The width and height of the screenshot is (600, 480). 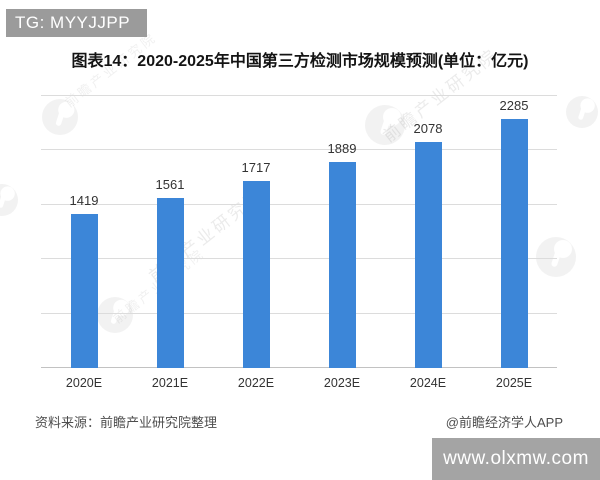 What do you see at coordinates (342, 383) in the screenshot?
I see `x-axis-label: 2023E` at bounding box center [342, 383].